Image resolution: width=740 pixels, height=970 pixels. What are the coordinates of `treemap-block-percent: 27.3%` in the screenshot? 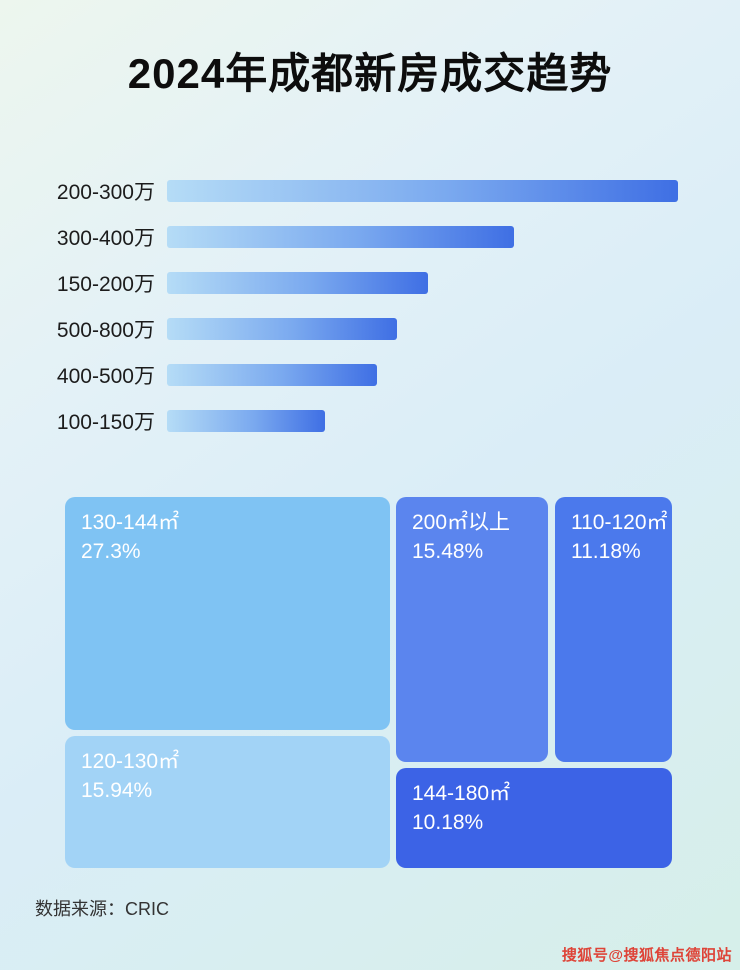 It's located at (111, 552).